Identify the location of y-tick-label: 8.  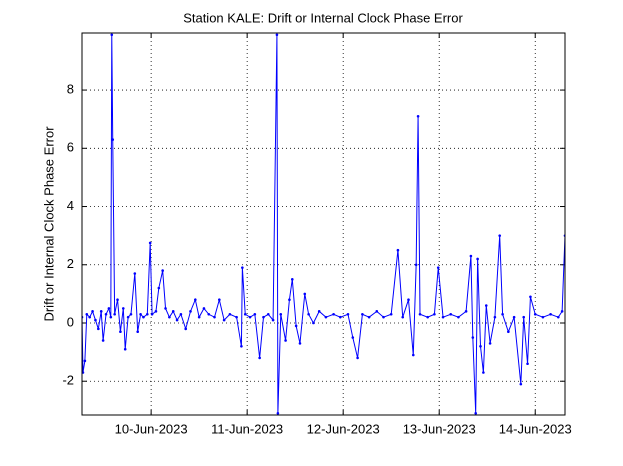
(70, 89).